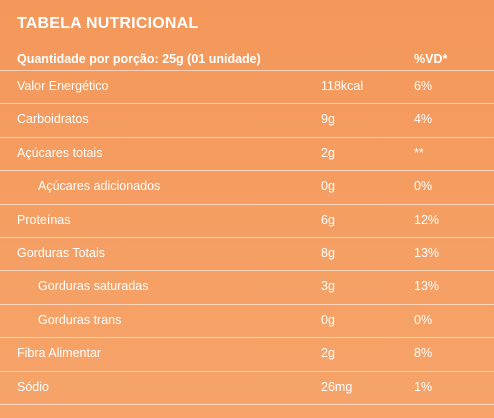  Describe the element at coordinates (247, 404) in the screenshot. I see `table-bottom-divider` at that location.